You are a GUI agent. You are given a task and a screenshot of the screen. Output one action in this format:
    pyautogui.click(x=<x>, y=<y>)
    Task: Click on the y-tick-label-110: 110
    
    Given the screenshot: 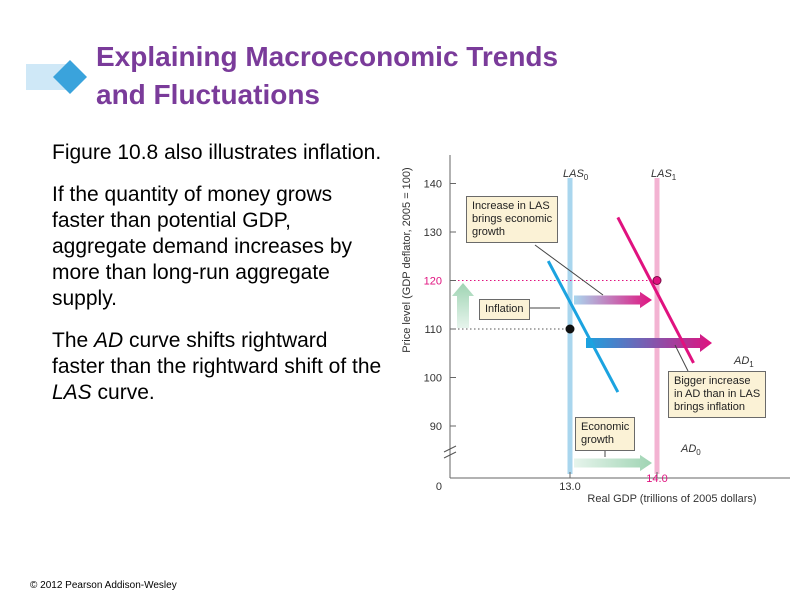 What is the action you would take?
    pyautogui.click(x=433, y=330)
    